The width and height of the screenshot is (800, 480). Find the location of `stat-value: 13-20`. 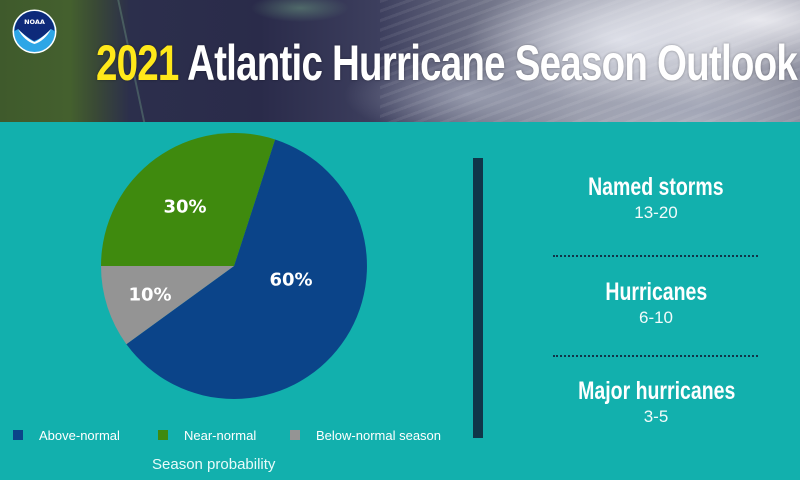

stat-value: 13-20 is located at coordinates (656, 212).